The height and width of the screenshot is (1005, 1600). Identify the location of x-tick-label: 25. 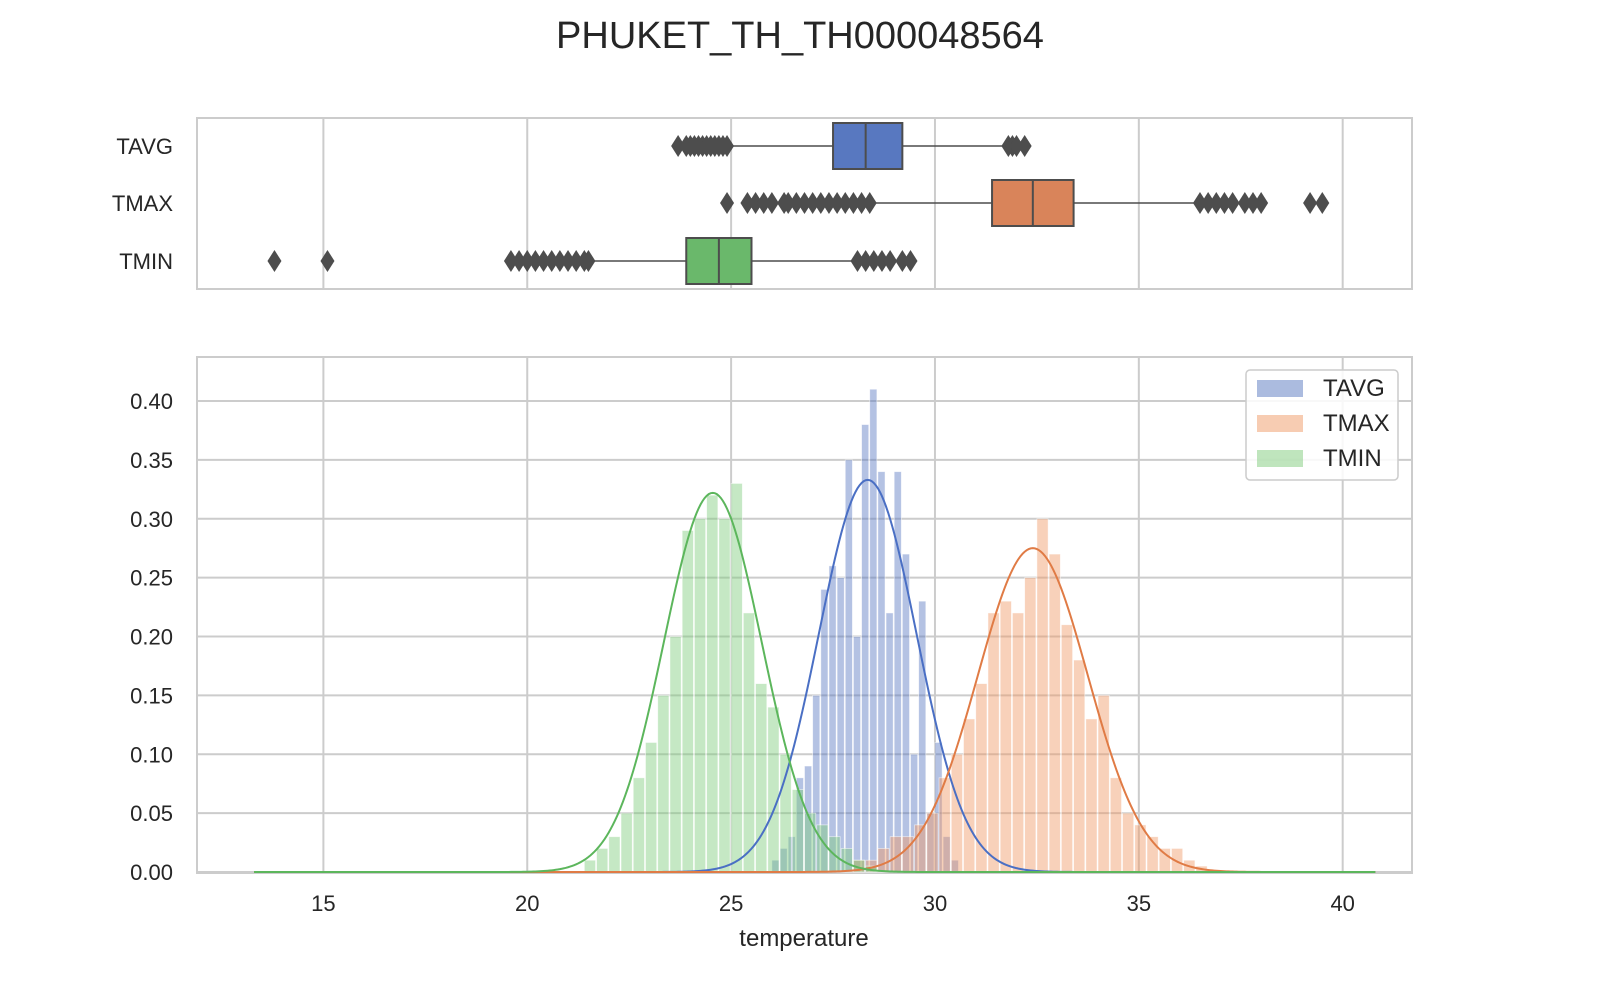
(731, 903).